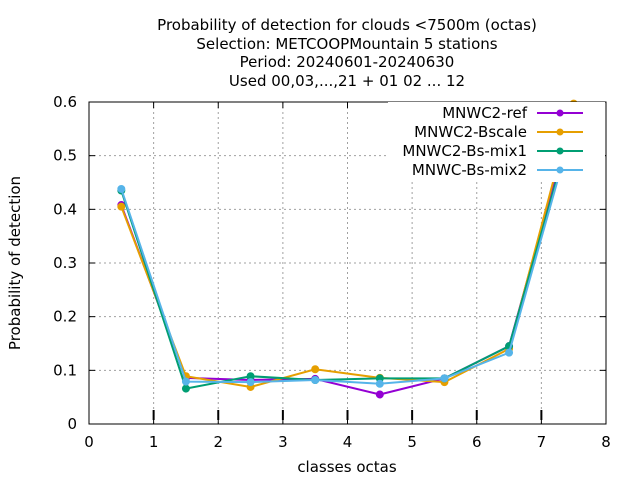 The image size is (640, 480). What do you see at coordinates (65, 156) in the screenshot?
I see `y-tick-label: 0.5` at bounding box center [65, 156].